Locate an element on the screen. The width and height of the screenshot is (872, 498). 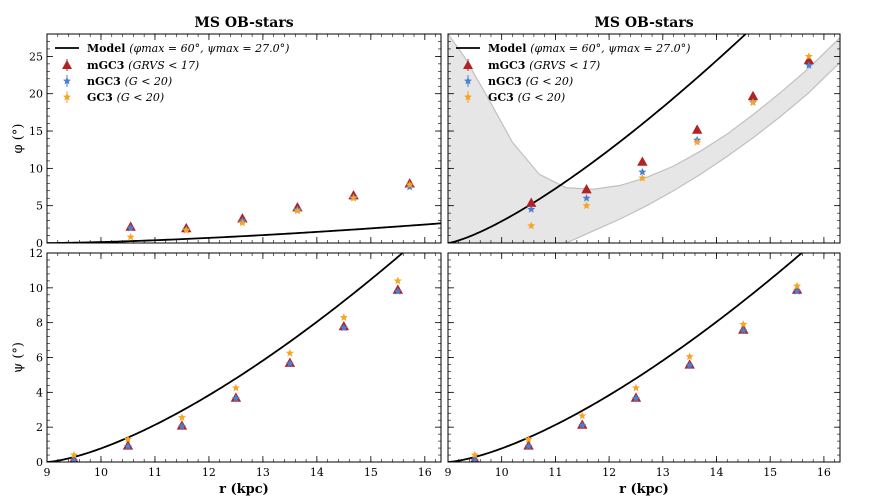
legend-label: GC3 (G < 20) is located at coordinates (125, 97).